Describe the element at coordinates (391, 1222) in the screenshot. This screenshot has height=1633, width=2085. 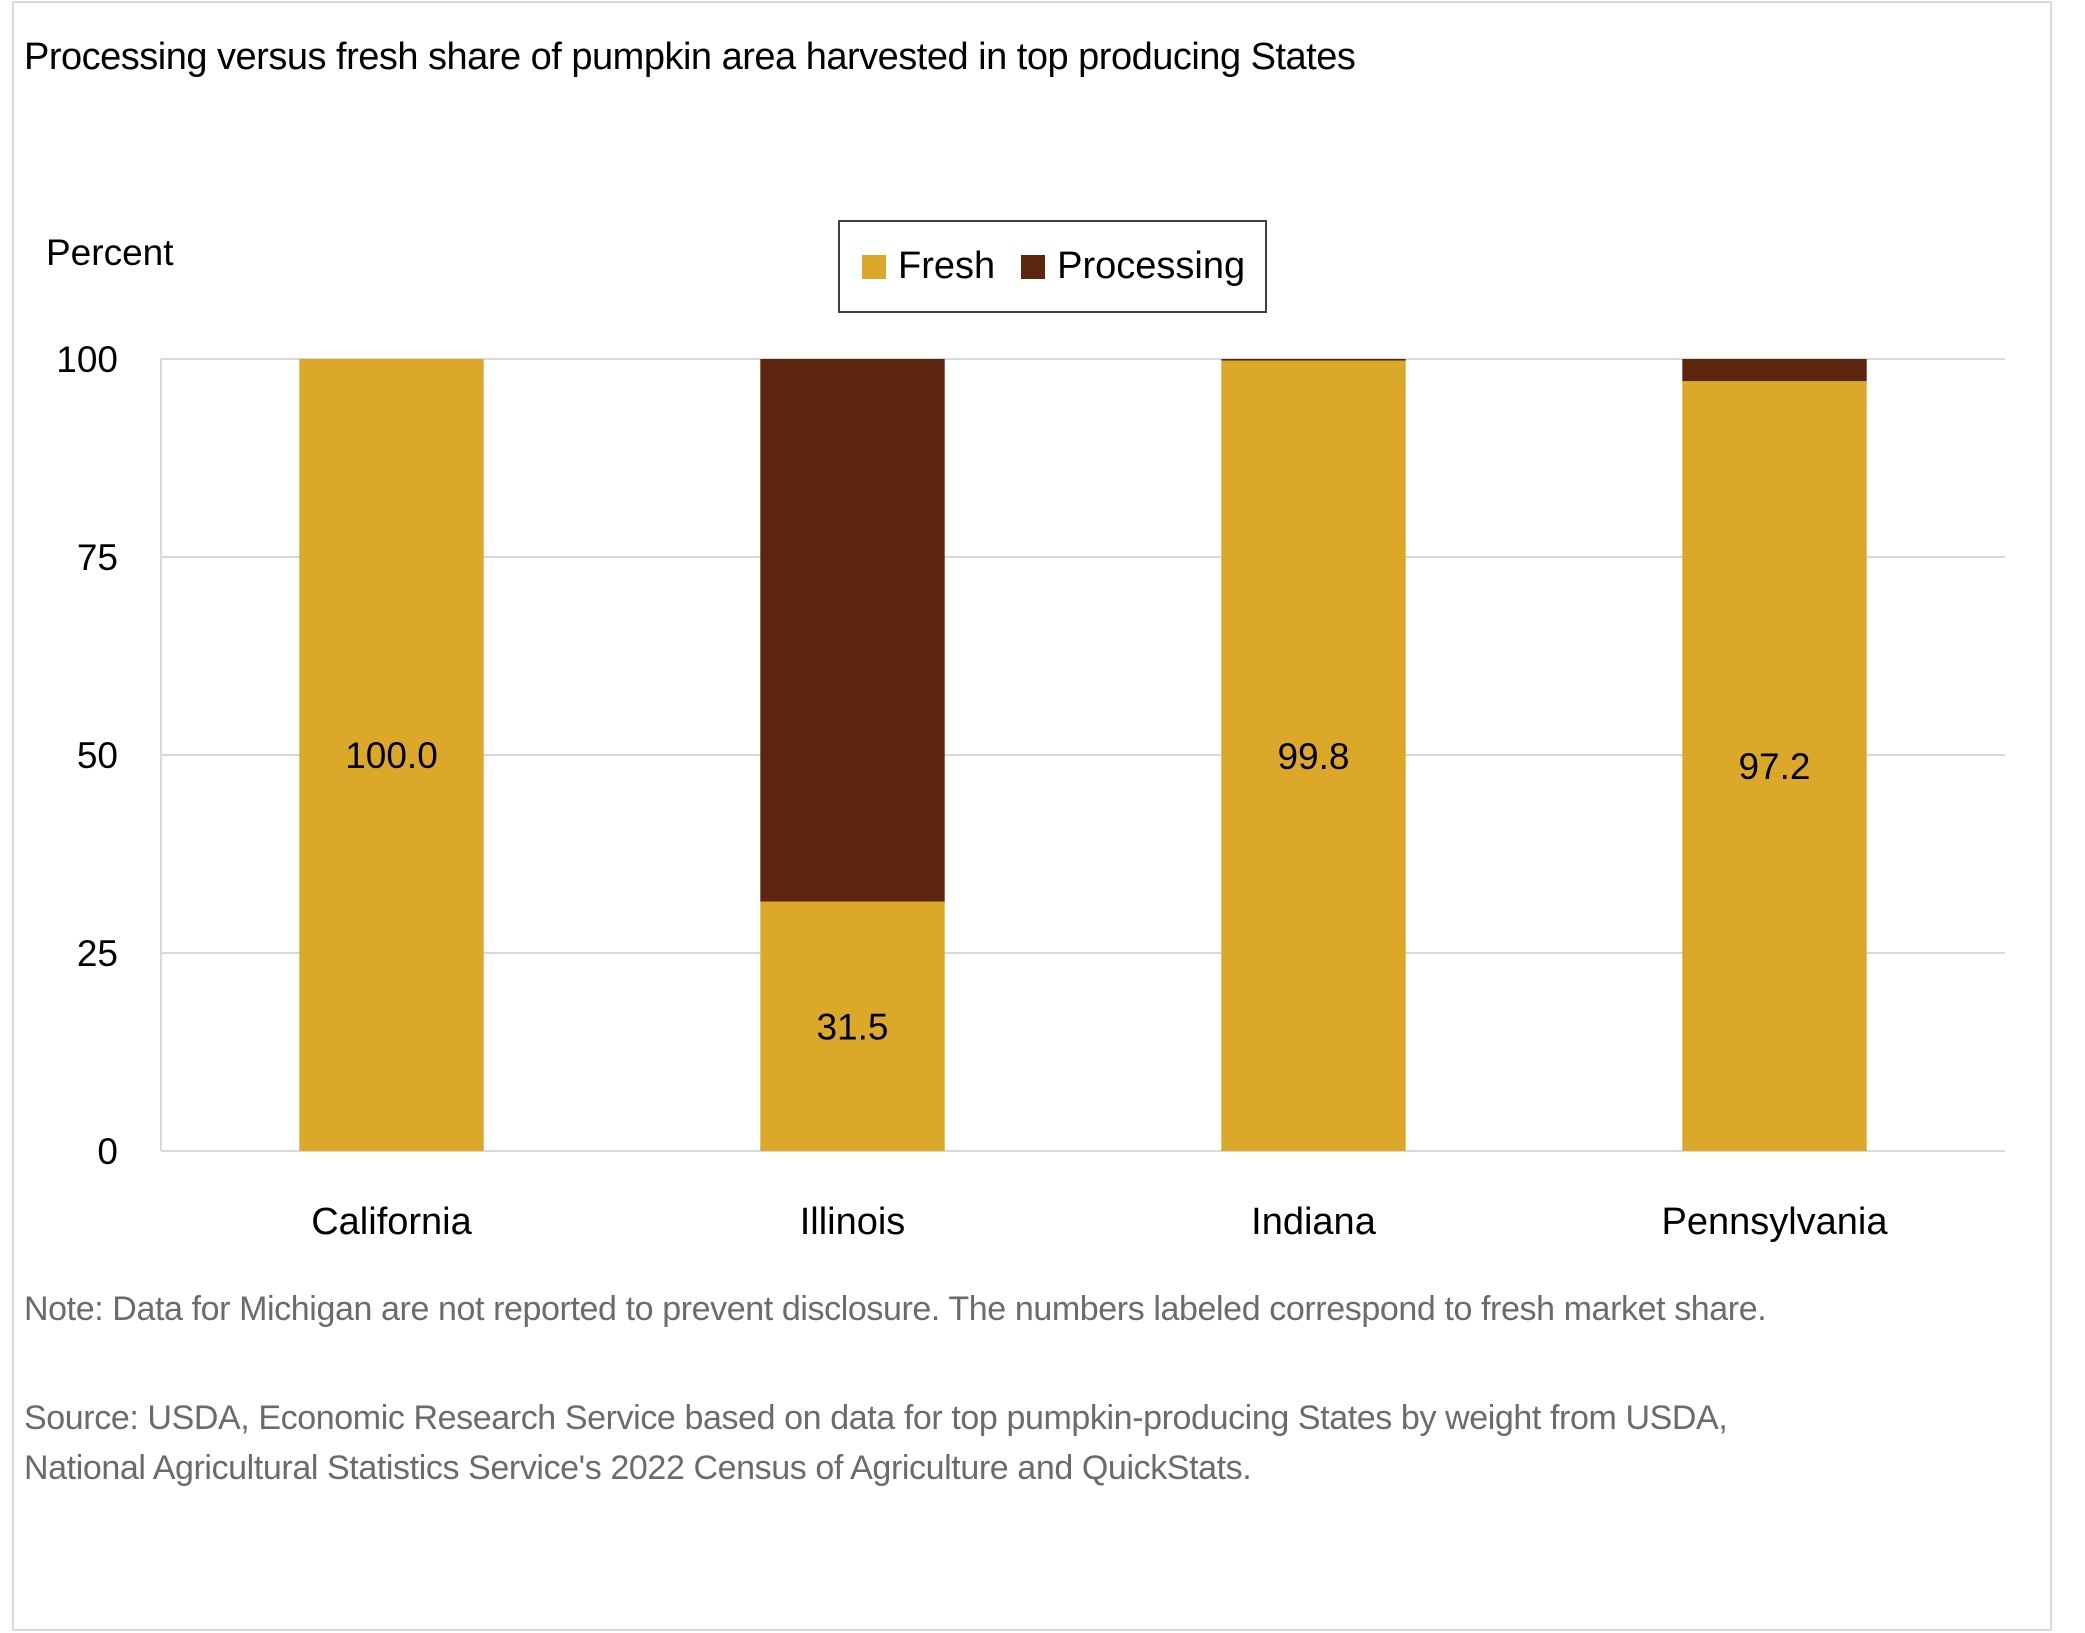
I see `x-tick-label: California` at that location.